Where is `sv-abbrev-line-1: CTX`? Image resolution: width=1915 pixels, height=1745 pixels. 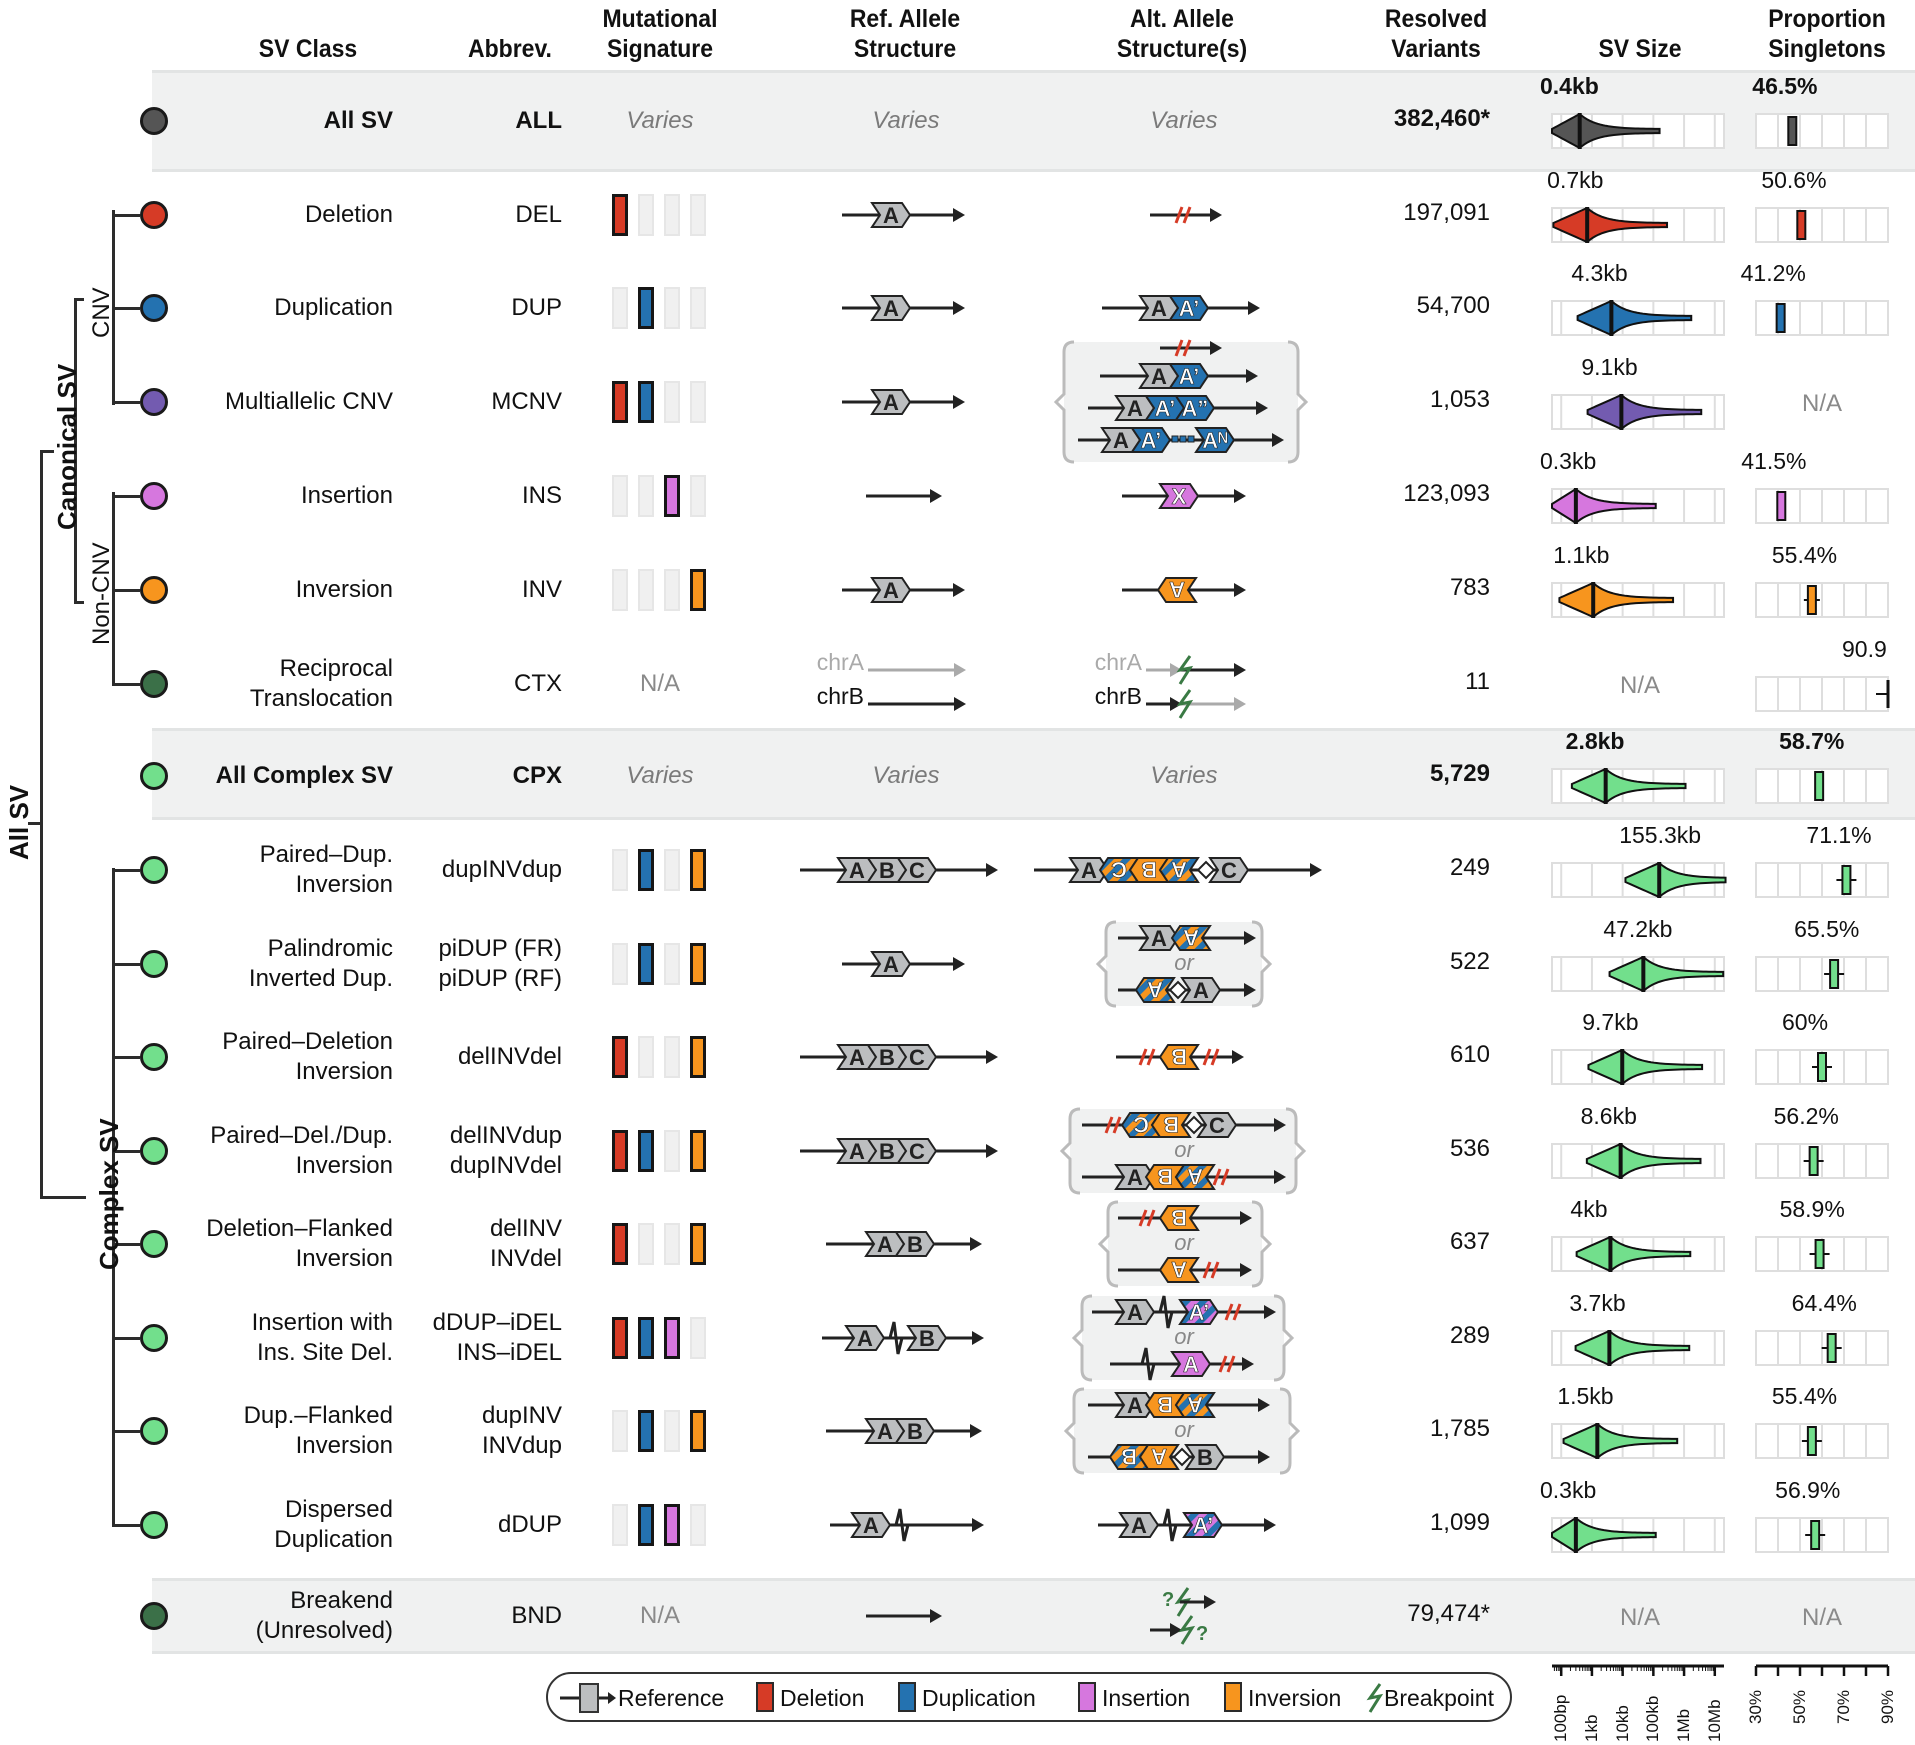 sv-abbrev-line-1: CTX is located at coordinates (538, 683).